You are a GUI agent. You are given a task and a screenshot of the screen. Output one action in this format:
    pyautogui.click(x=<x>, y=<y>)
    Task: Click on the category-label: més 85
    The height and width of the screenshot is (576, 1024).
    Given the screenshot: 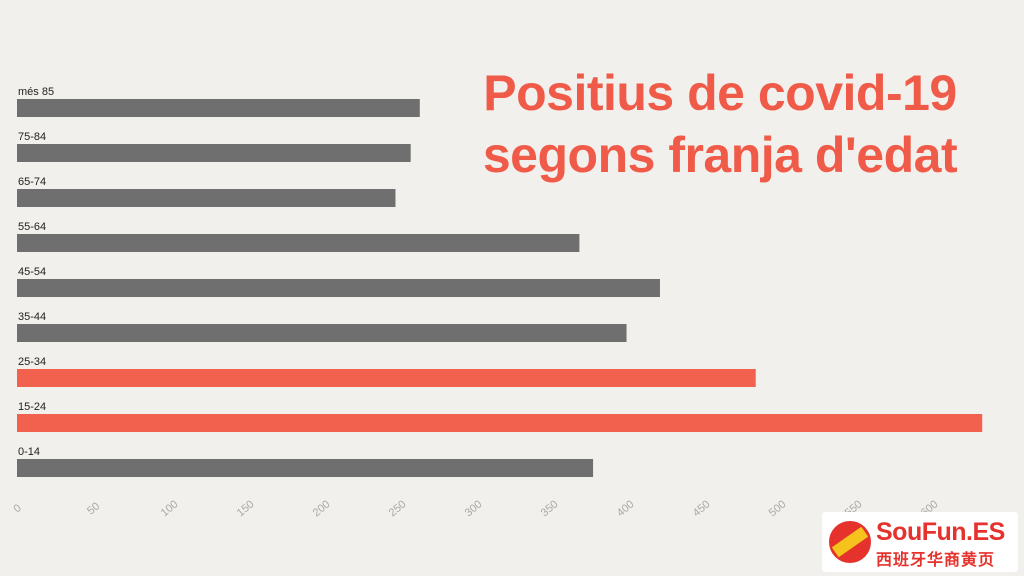 What is the action you would take?
    pyautogui.click(x=36, y=92)
    